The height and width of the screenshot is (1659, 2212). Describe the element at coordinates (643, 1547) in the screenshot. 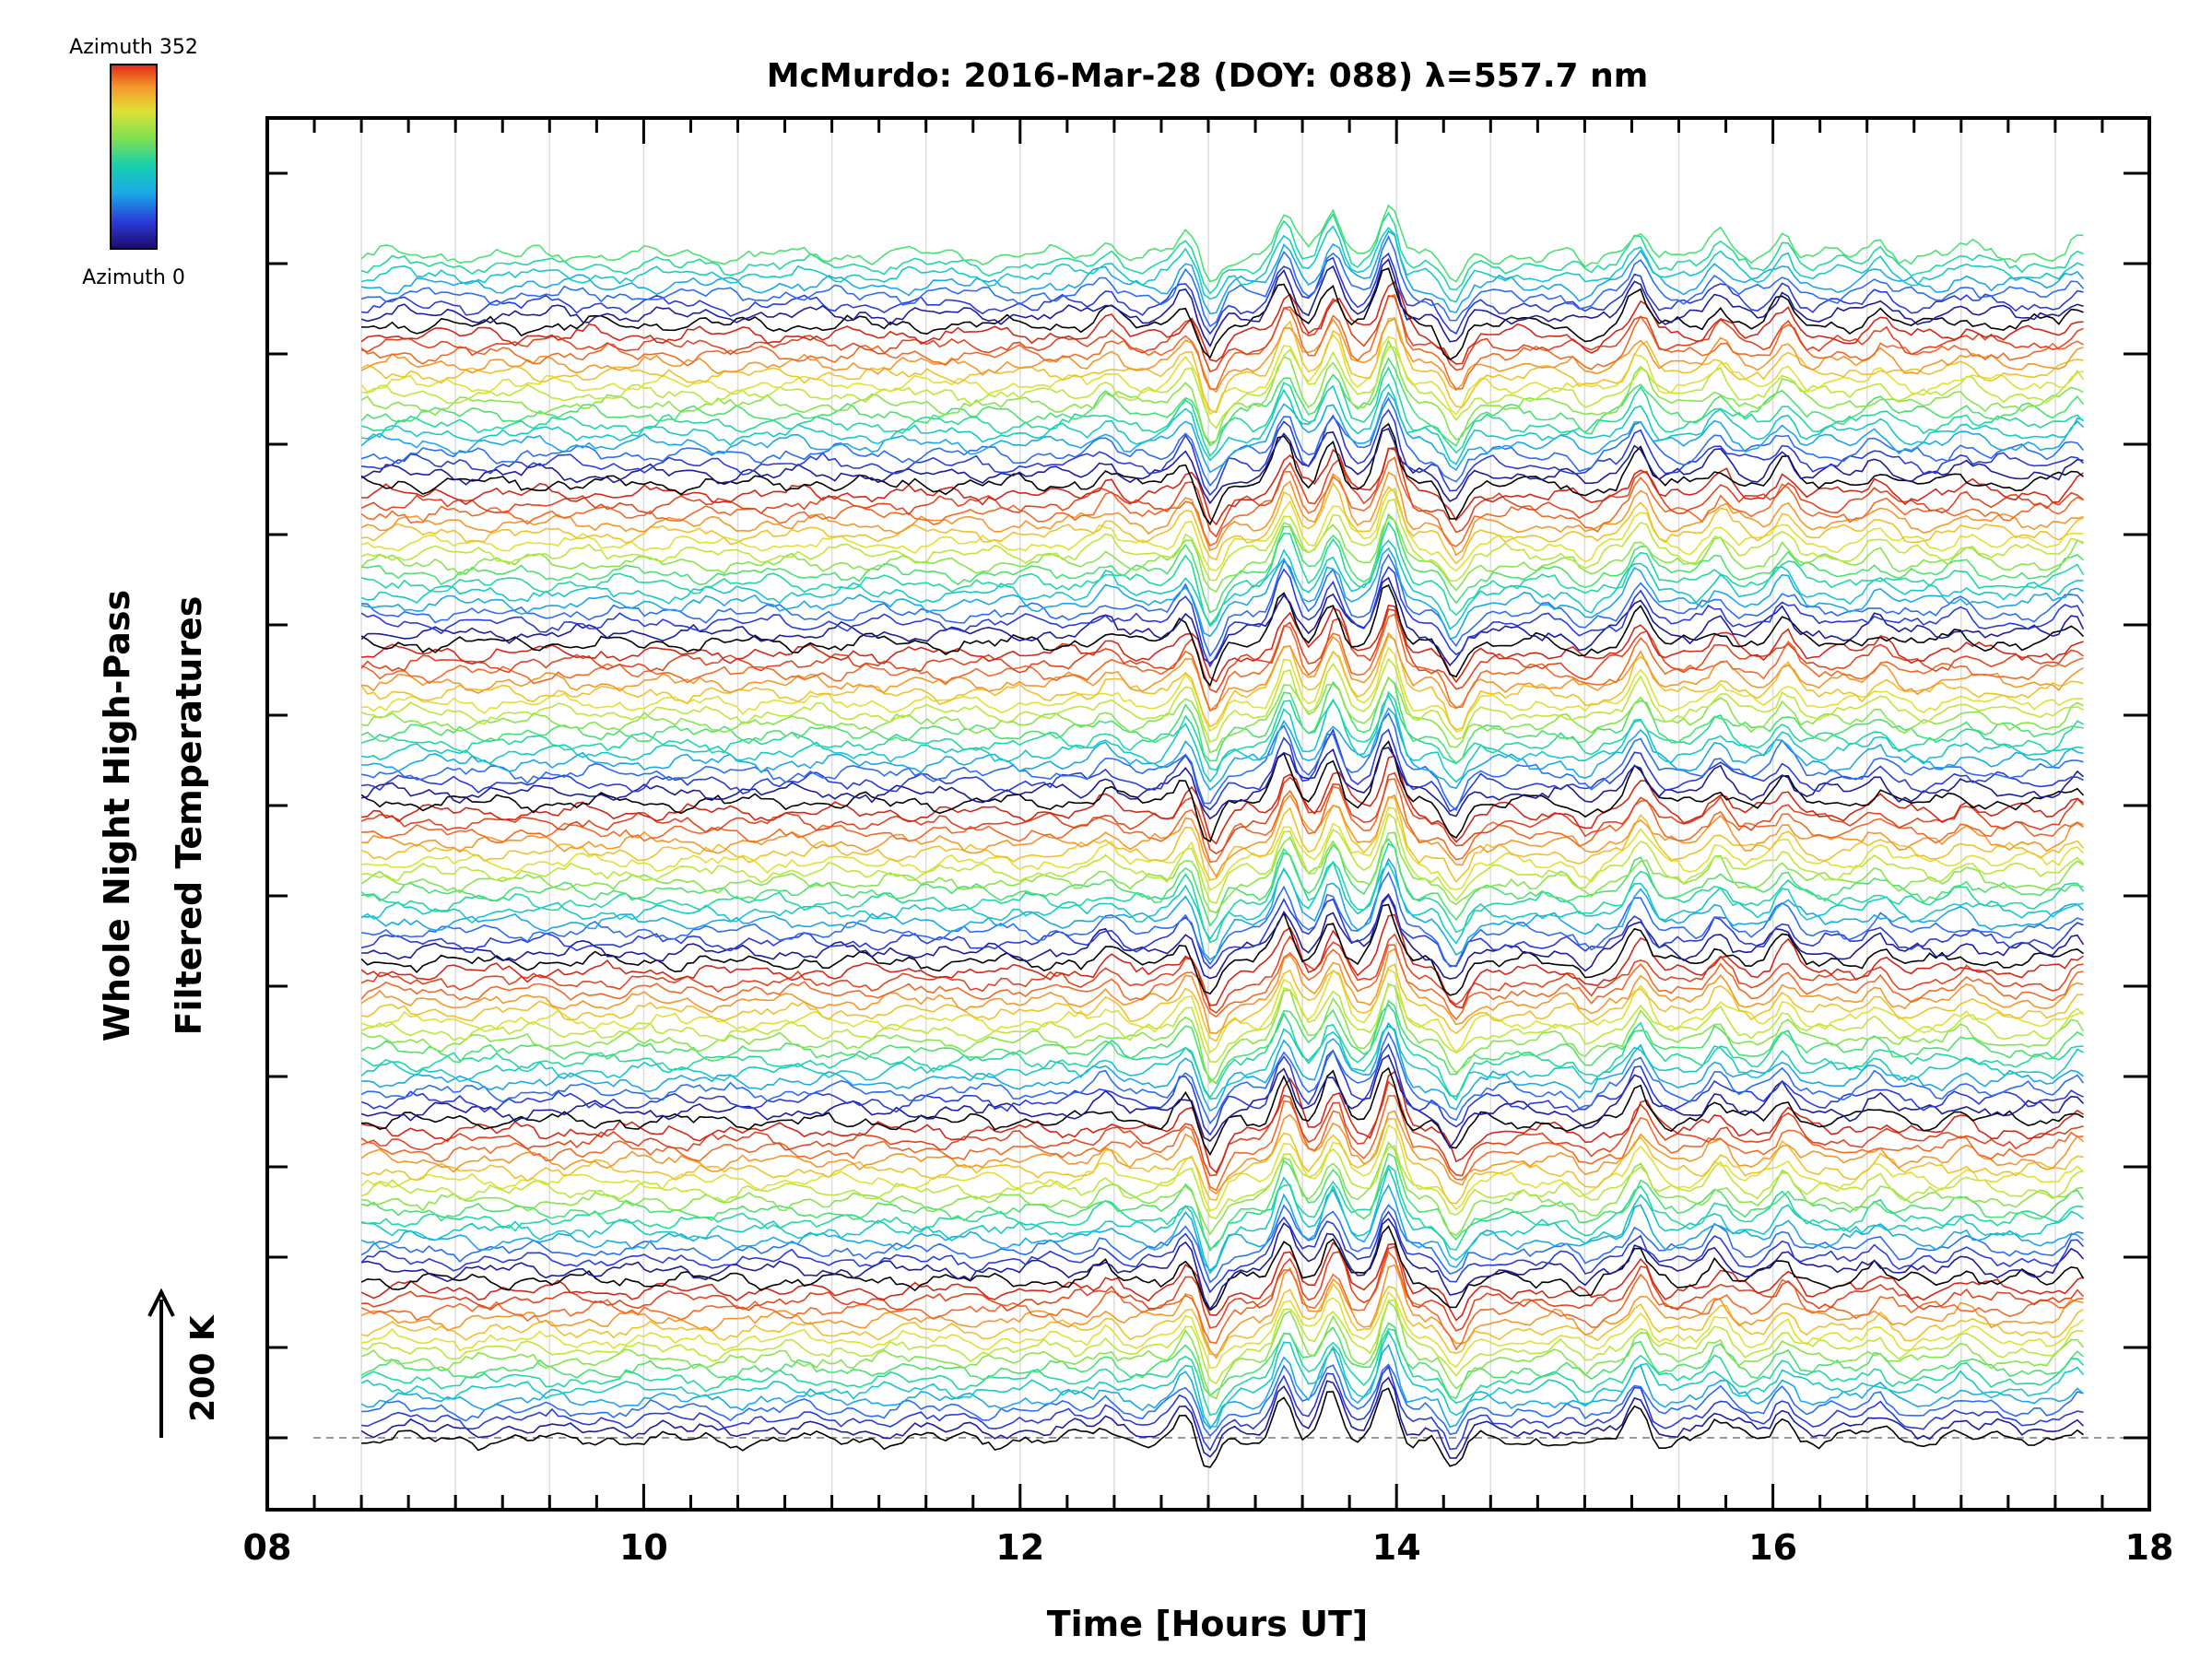

I see `x-tick-label: 10` at that location.